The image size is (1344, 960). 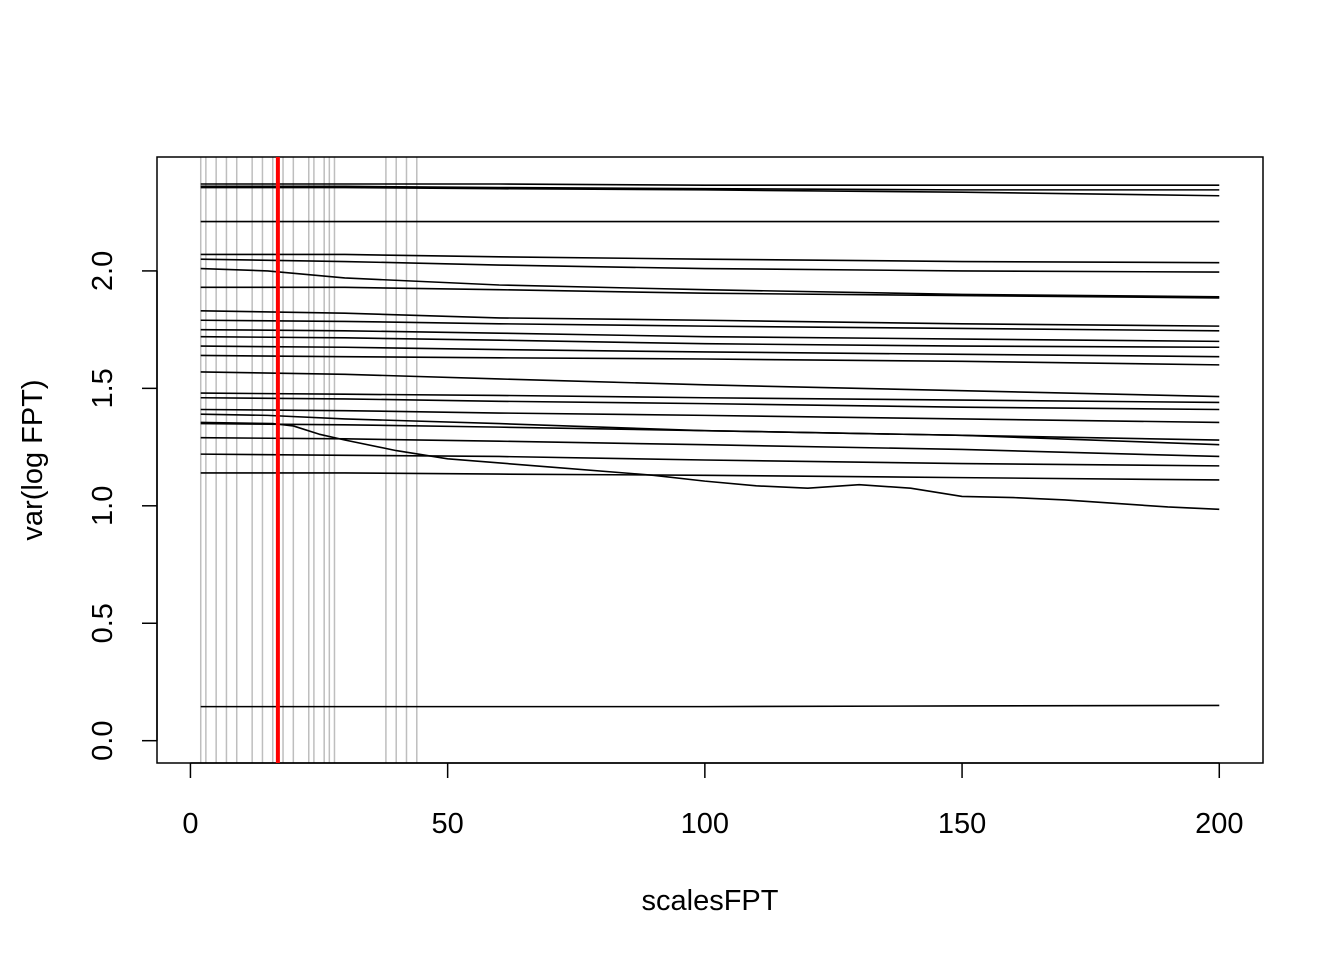 I want to click on x-tick-label-4: 200, so click(x=1219, y=824).